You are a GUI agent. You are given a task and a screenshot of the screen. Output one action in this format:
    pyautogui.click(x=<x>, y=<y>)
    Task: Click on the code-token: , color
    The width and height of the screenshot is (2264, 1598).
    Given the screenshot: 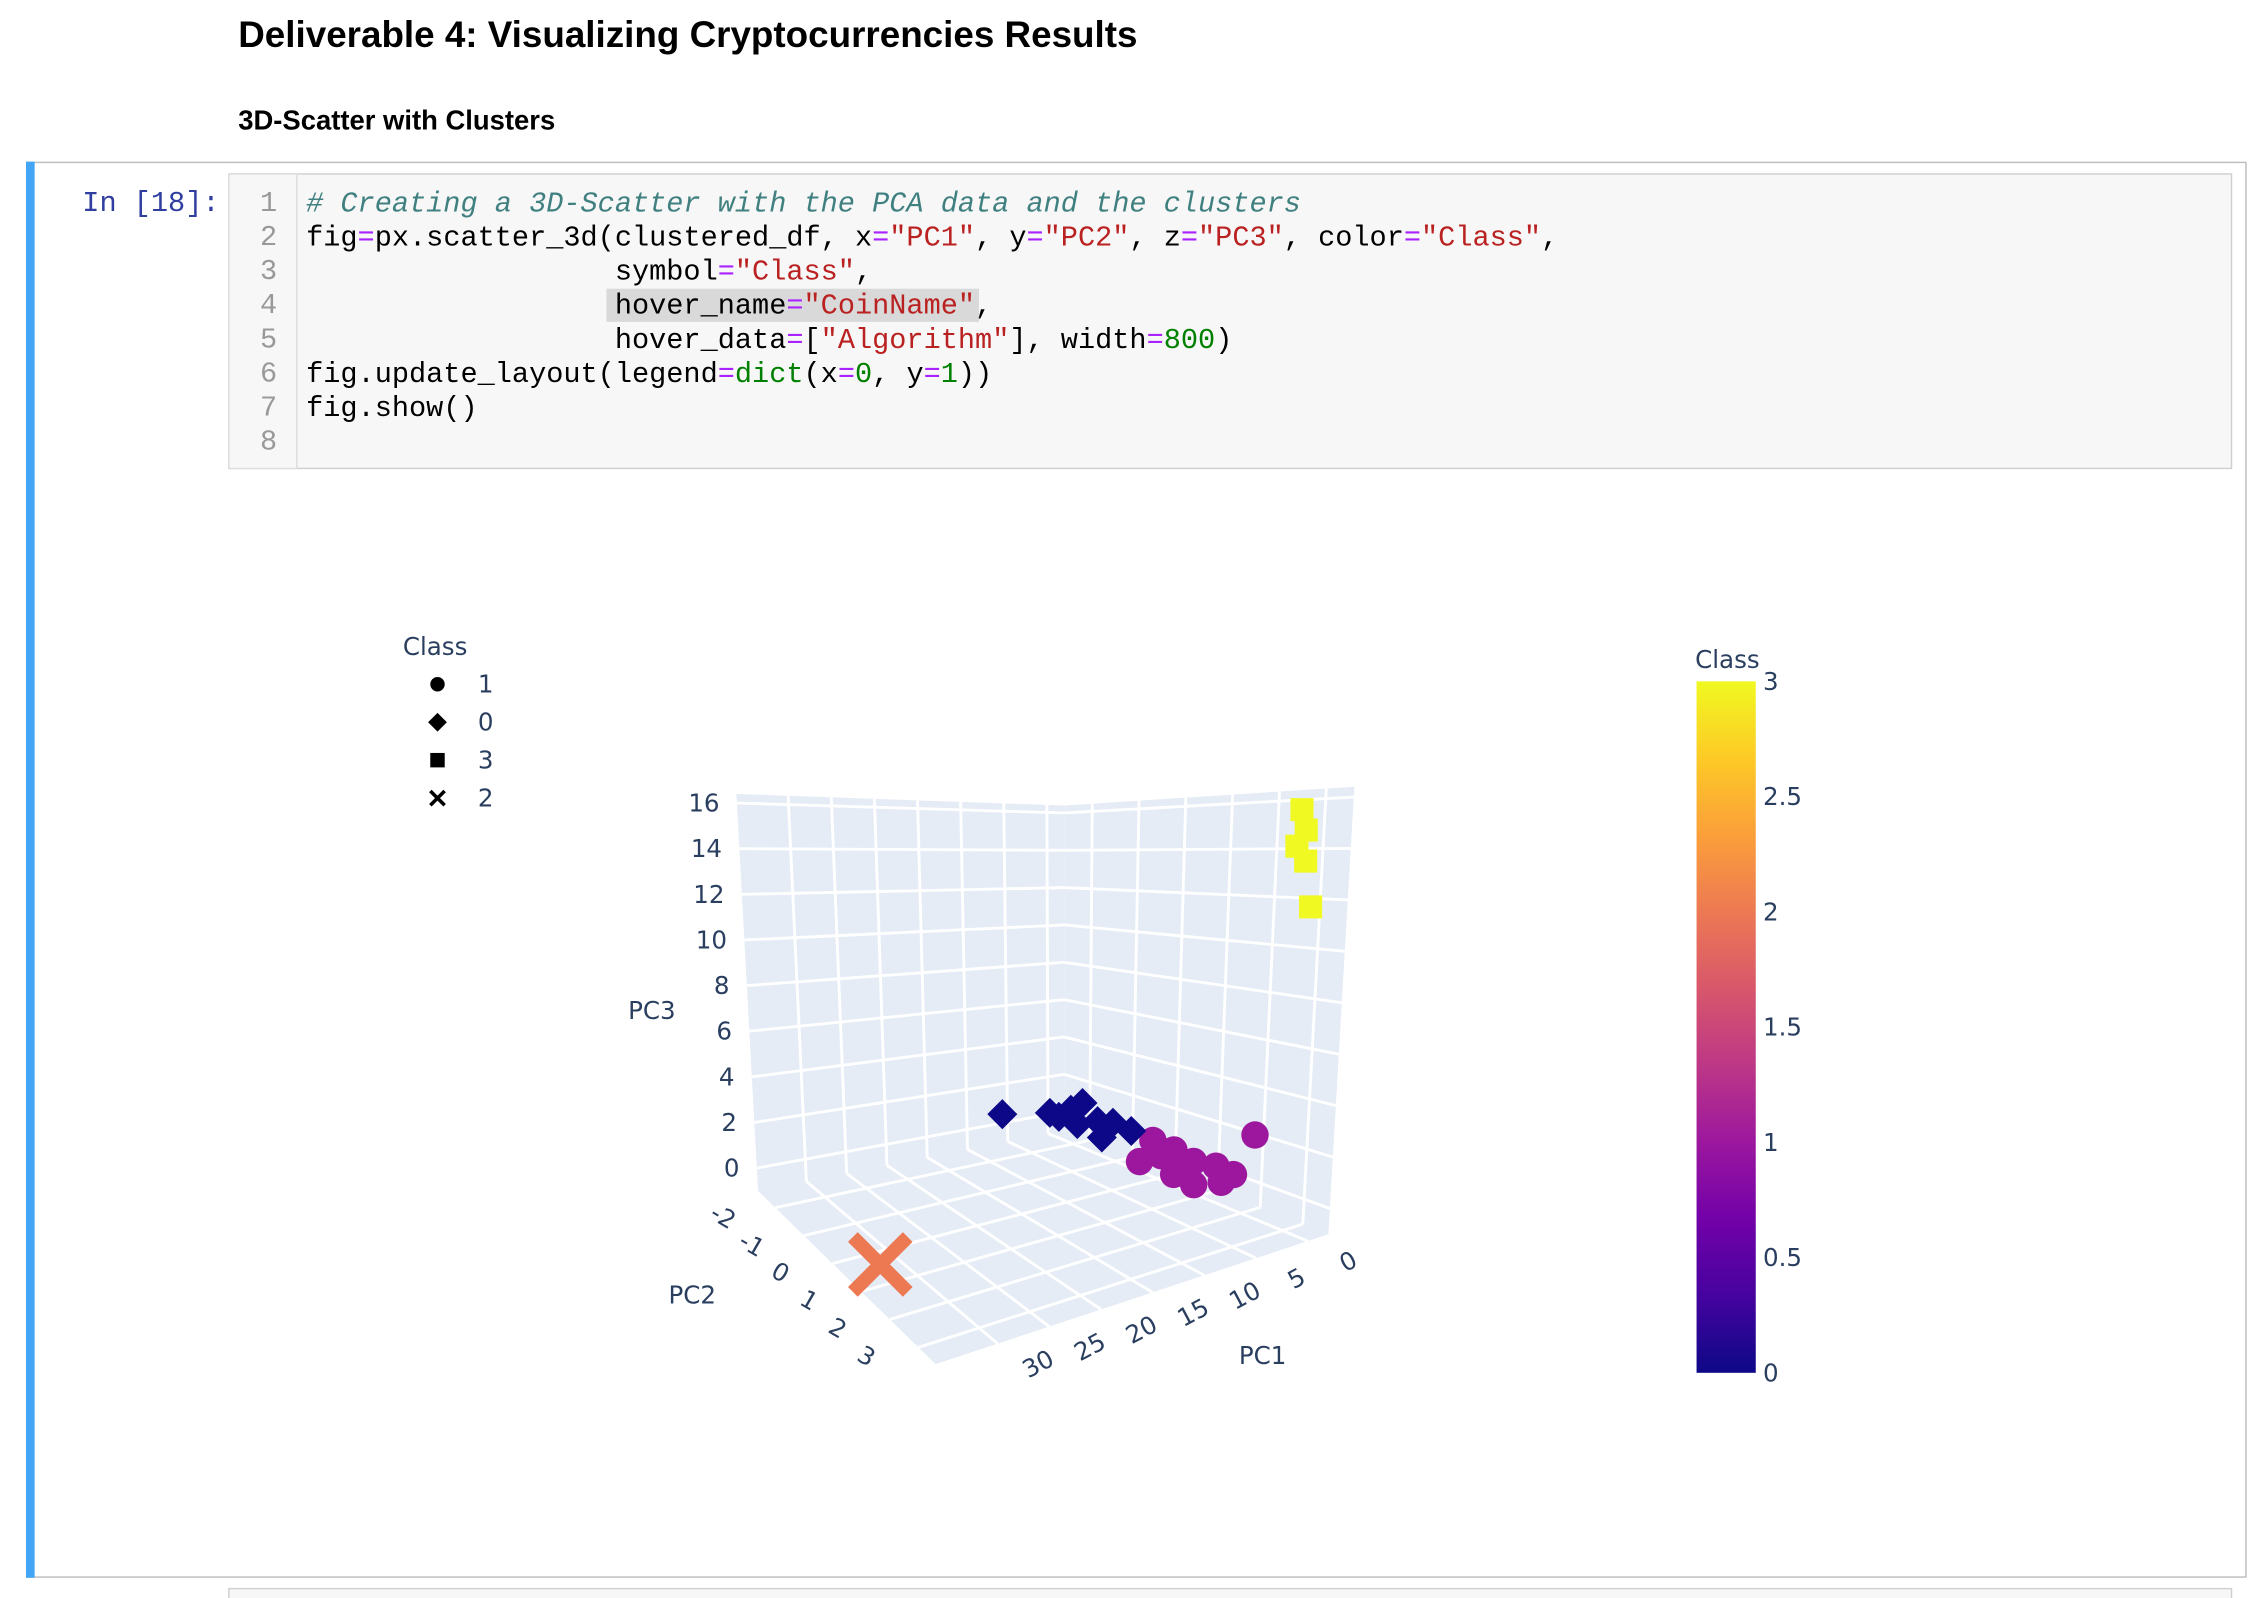 What is the action you would take?
    pyautogui.click(x=1344, y=237)
    